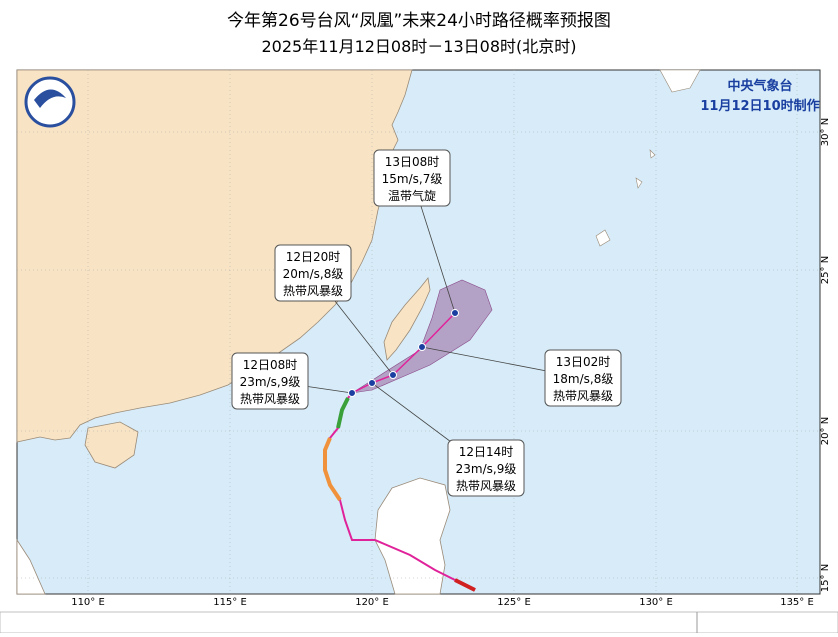 The width and height of the screenshot is (838, 637). I want to click on taiwan, so click(407, 319).